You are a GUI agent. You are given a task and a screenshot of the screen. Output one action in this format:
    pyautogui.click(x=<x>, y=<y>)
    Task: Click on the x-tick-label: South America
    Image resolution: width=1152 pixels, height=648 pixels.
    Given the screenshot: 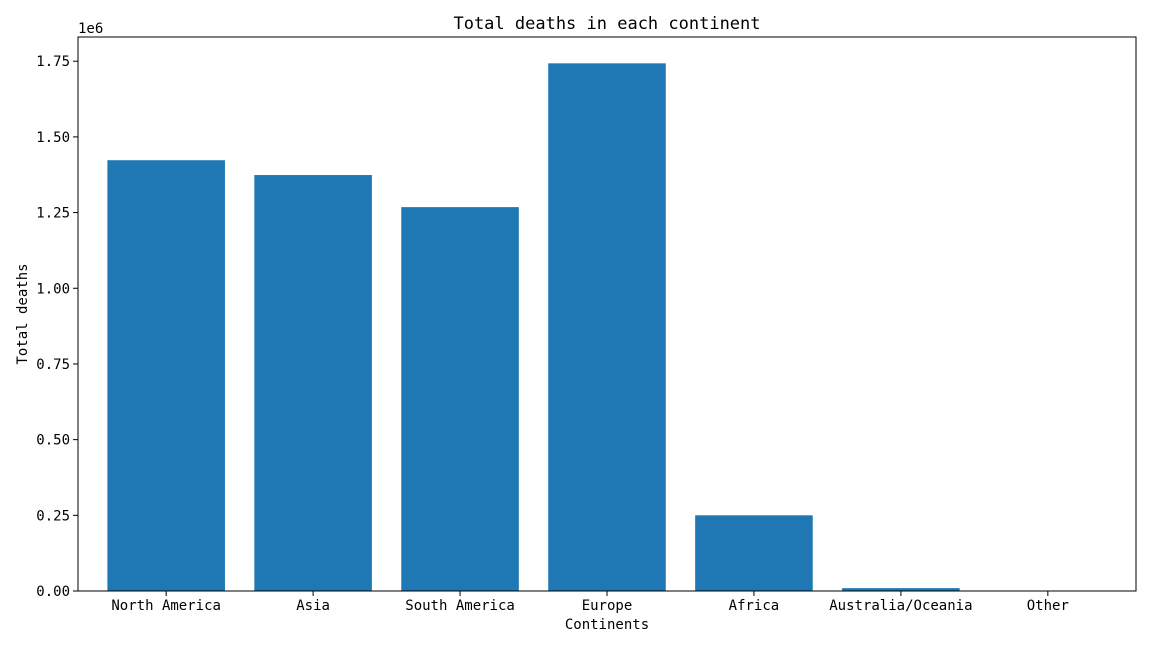 What is the action you would take?
    pyautogui.click(x=460, y=606)
    